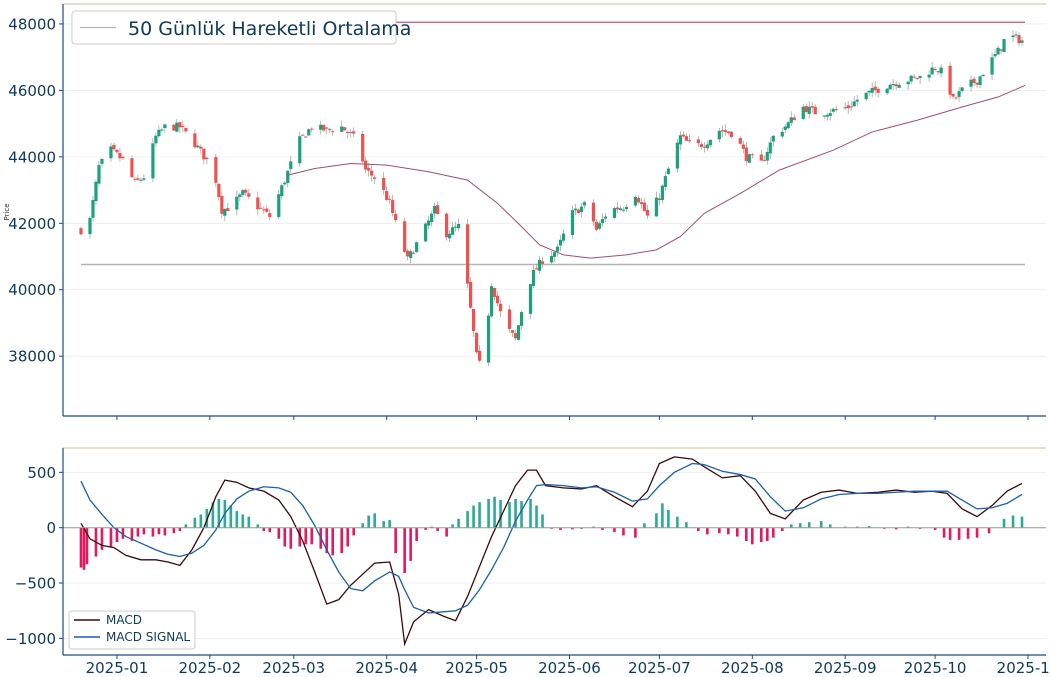  I want to click on macd-signal-legend-label: MACD SIGNAL, so click(148, 637).